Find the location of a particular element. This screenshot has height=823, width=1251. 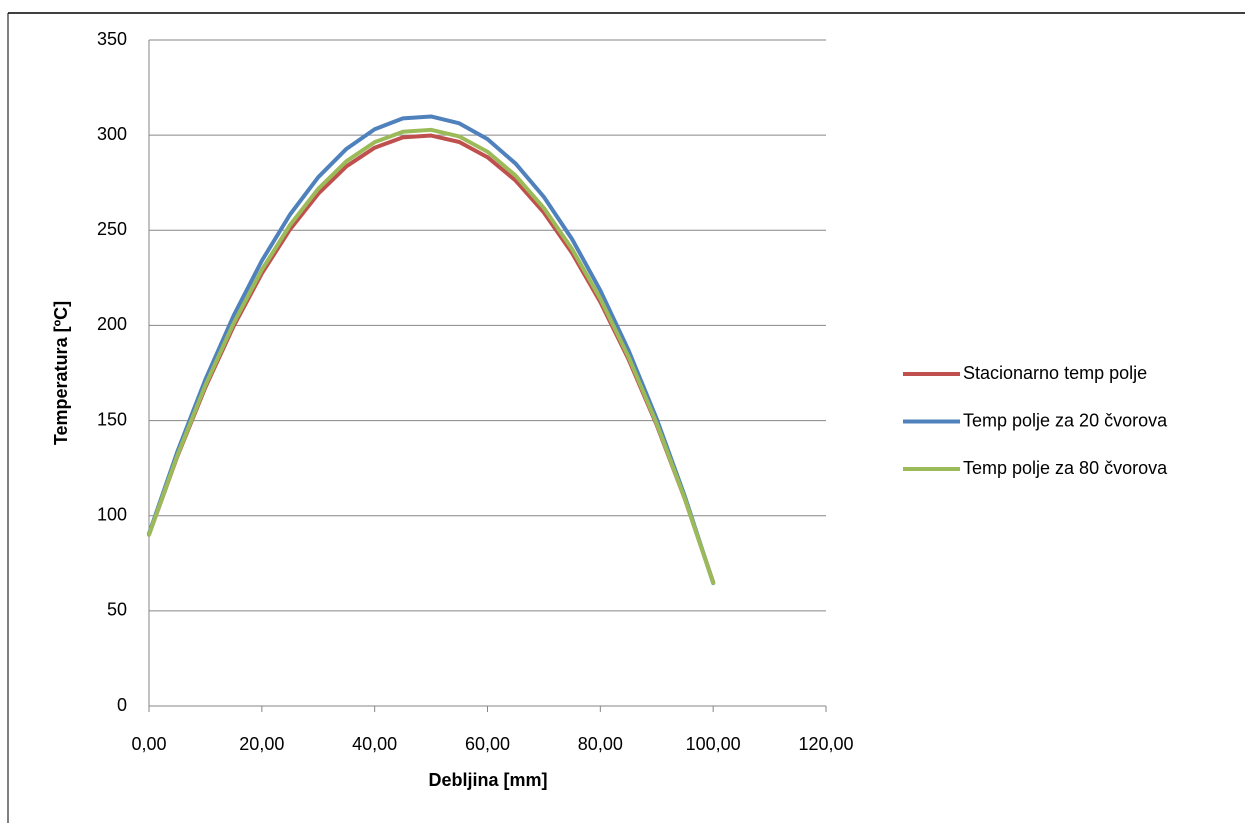

x-tick-label: 20,00 is located at coordinates (261, 744).